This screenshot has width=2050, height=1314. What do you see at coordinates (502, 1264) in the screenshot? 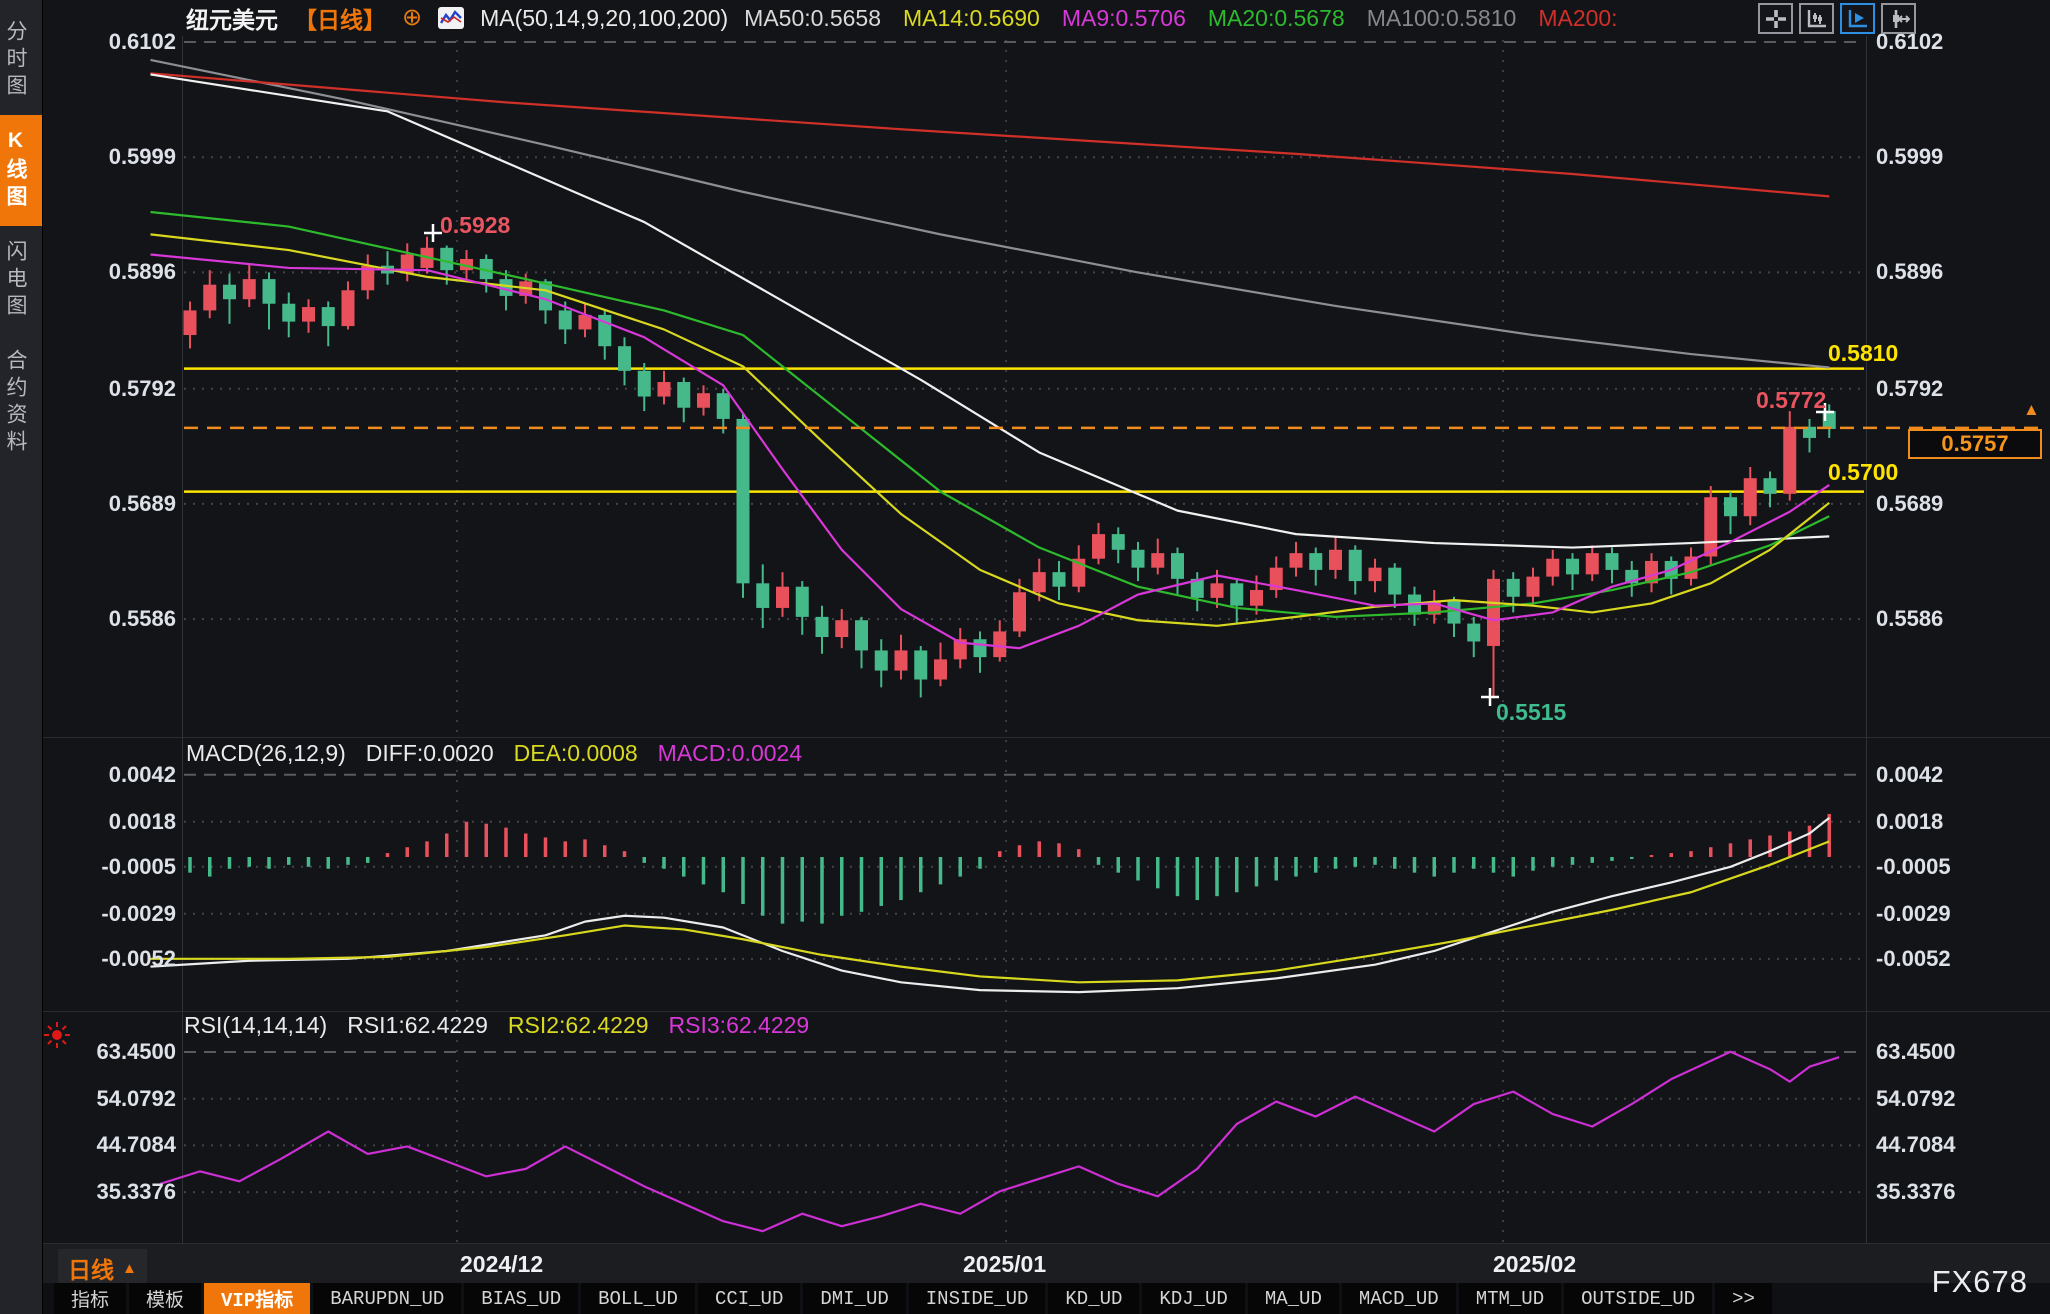
I see `date-label: 2024/12` at bounding box center [502, 1264].